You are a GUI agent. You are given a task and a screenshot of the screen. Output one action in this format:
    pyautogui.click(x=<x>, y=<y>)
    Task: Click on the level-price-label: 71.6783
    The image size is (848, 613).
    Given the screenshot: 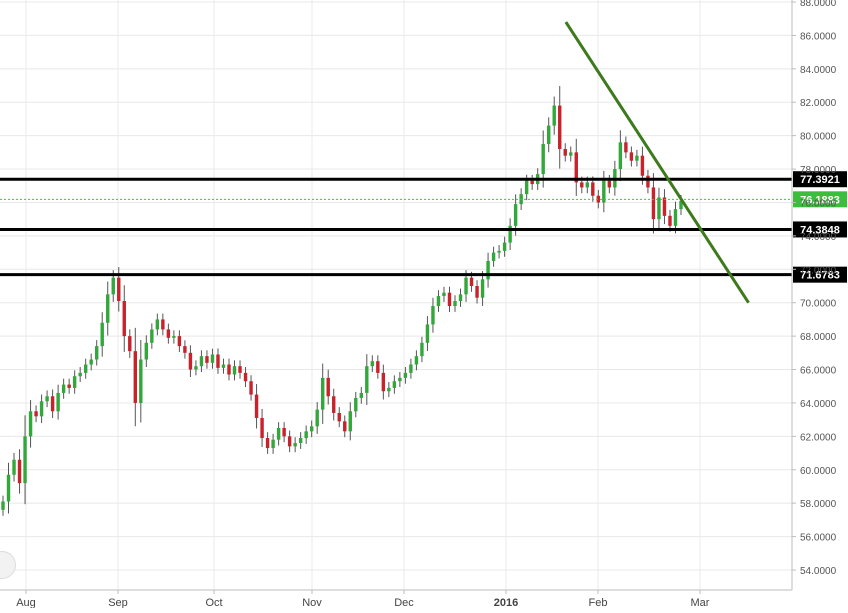 What is the action you would take?
    pyautogui.click(x=820, y=276)
    